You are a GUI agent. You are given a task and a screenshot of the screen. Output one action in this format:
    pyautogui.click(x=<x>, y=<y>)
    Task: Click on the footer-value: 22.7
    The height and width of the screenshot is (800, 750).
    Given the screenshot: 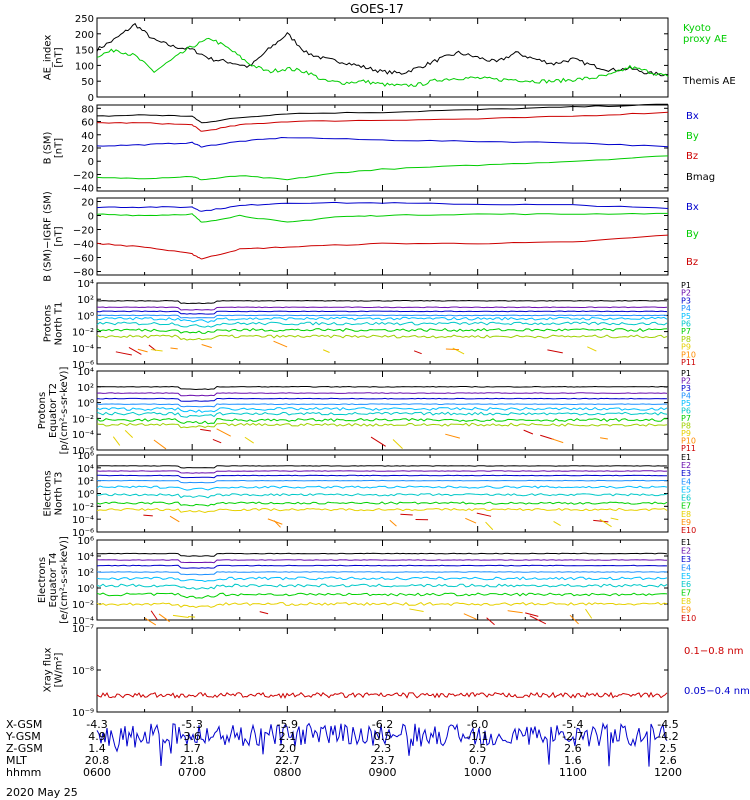 What is the action you would take?
    pyautogui.click(x=287, y=760)
    